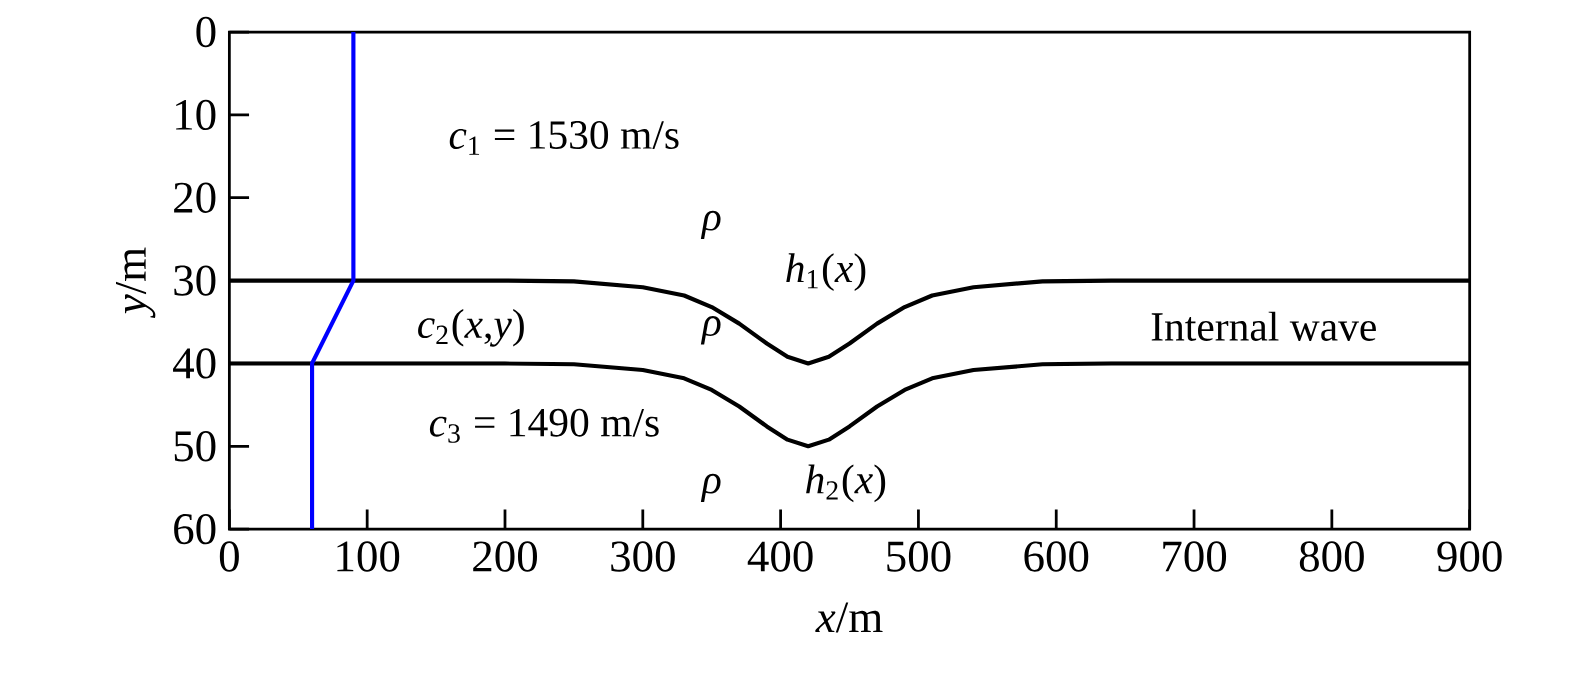 The width and height of the screenshot is (1575, 690). What do you see at coordinates (826, 272) in the screenshot?
I see `annotation: h$_{1}$(x)` at bounding box center [826, 272].